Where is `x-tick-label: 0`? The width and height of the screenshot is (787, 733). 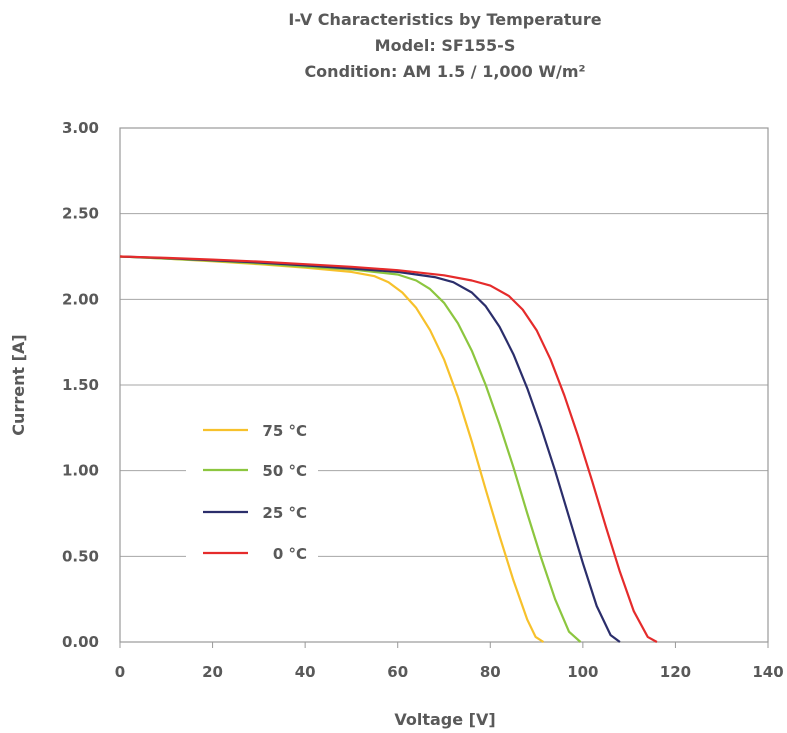 x-tick-label: 0 is located at coordinates (120, 672).